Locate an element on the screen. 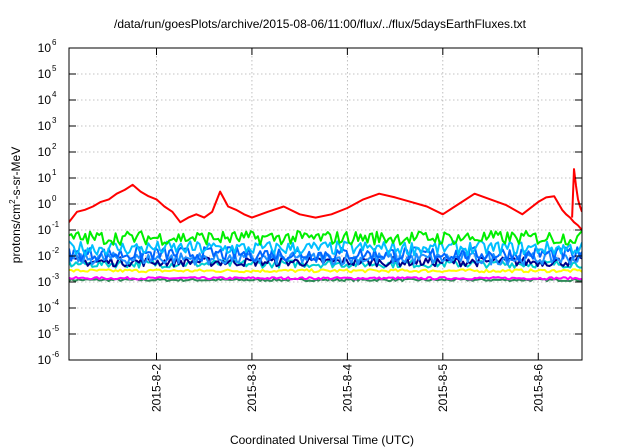 The height and width of the screenshot is (448, 640). x-tick-label: 2015-8-3 is located at coordinates (252, 388).